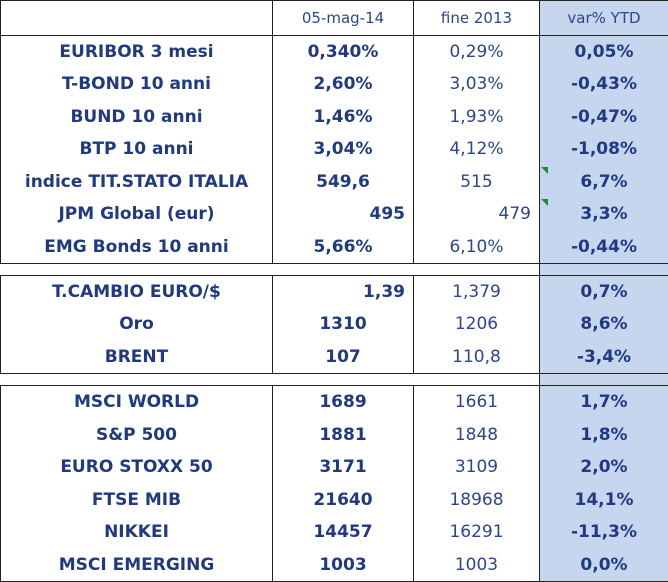 Image resolution: width=668 pixels, height=582 pixels. I want to click on current-value-cell: 1689, so click(343, 401).